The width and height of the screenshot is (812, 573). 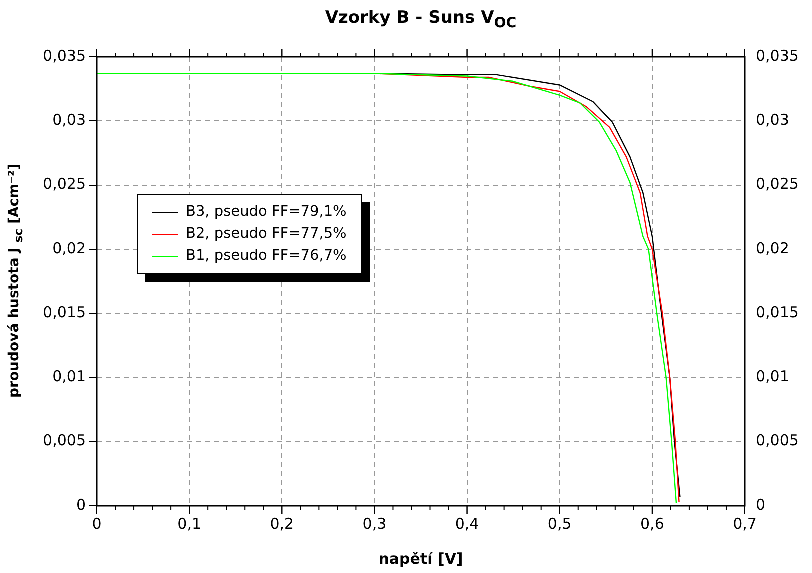 I want to click on y-tick-label: 0, so click(x=81, y=505).